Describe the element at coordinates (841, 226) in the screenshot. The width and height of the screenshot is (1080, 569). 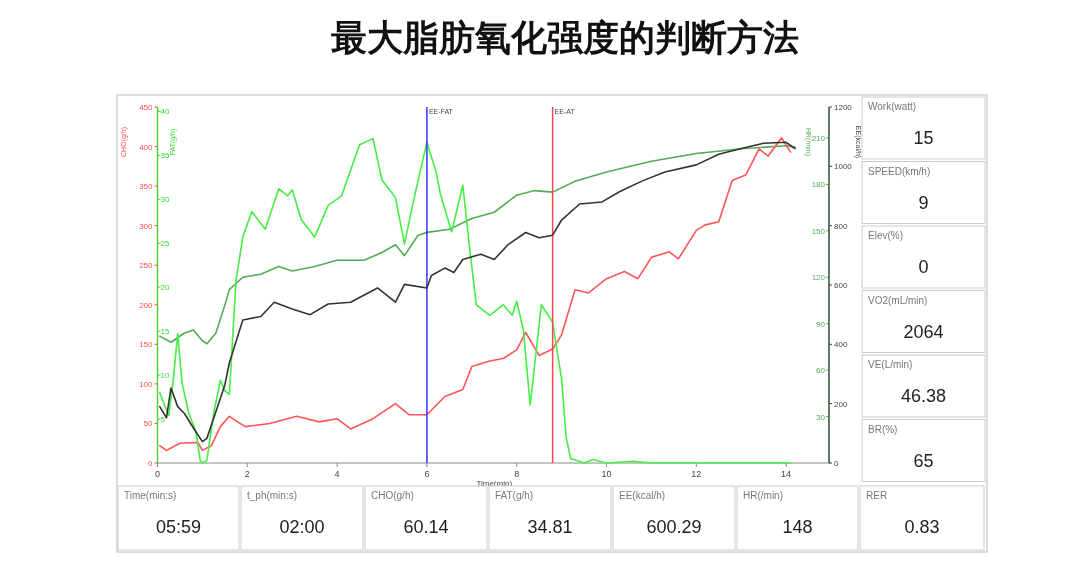
I see `y-tick-label: 800` at that location.